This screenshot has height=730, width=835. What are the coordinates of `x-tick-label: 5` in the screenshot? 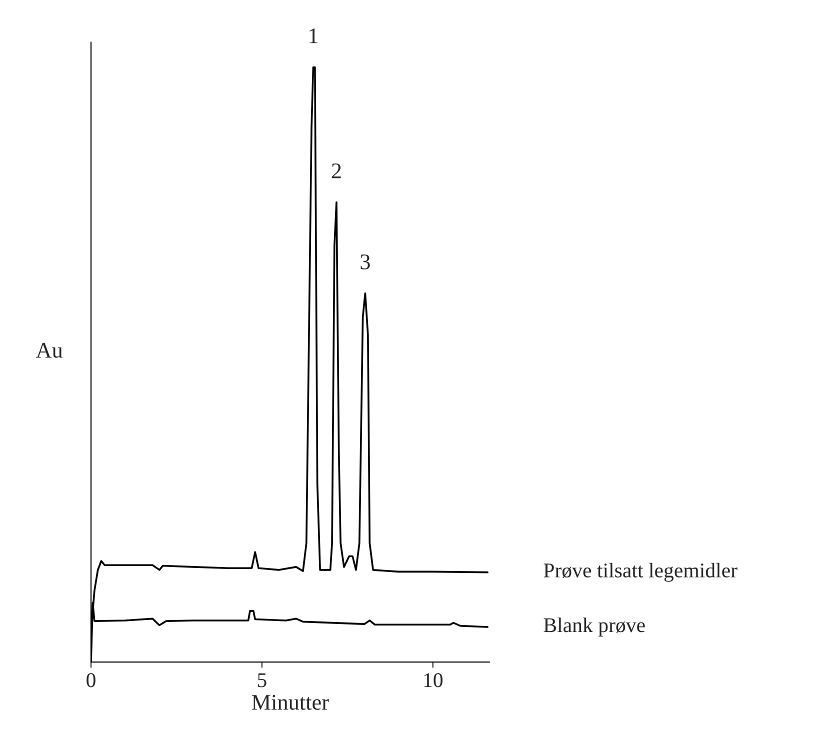 It's located at (262, 680).